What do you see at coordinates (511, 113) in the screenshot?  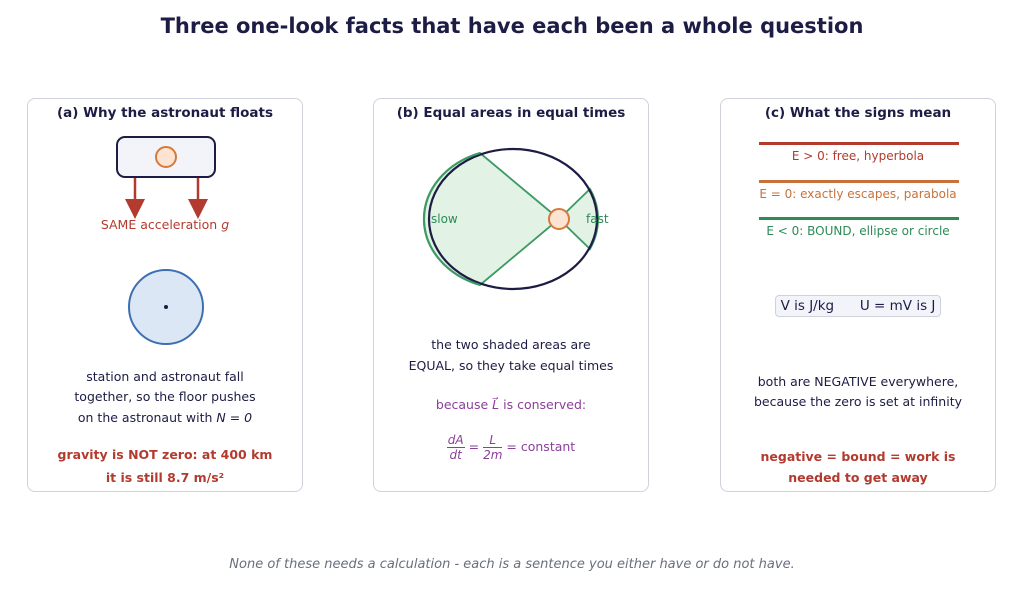 I see `panel-b-title: (b) Equal areas in equal times` at bounding box center [511, 113].